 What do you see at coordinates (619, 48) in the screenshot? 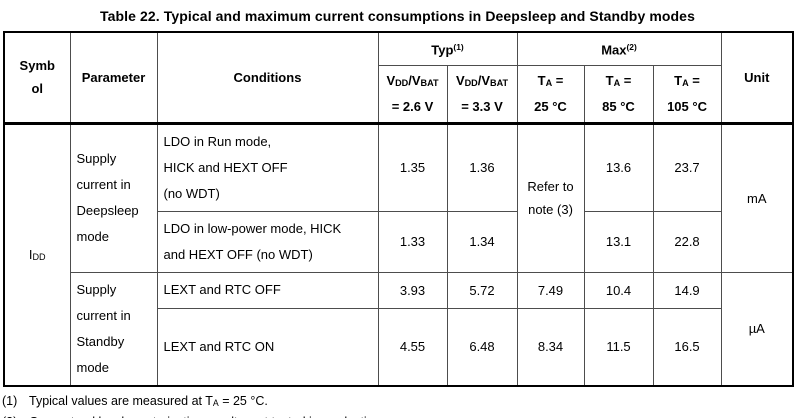
I see `col-group-max: Max(2)` at bounding box center [619, 48].